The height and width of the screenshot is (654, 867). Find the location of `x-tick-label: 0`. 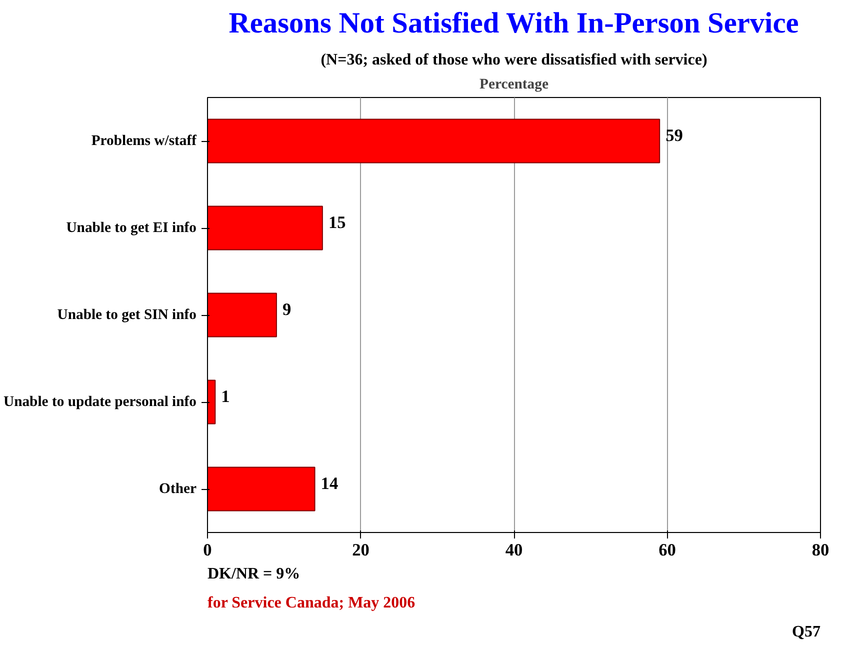

x-tick-label: 0 is located at coordinates (207, 550).